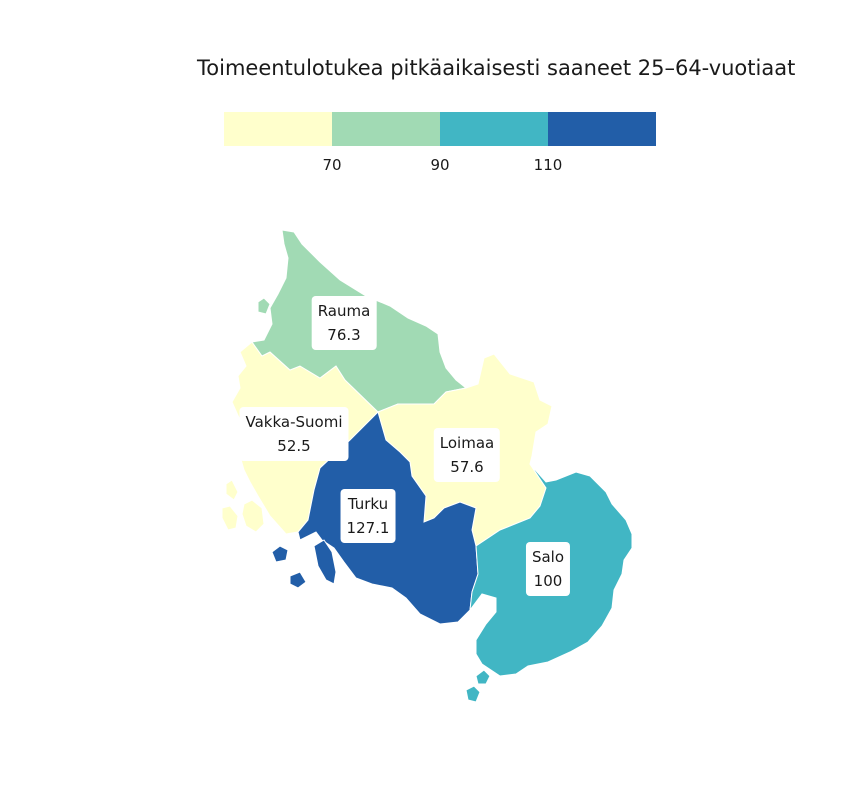  What do you see at coordinates (467, 455) in the screenshot?
I see `label-loimaa: Loimaa 57.6` at bounding box center [467, 455].